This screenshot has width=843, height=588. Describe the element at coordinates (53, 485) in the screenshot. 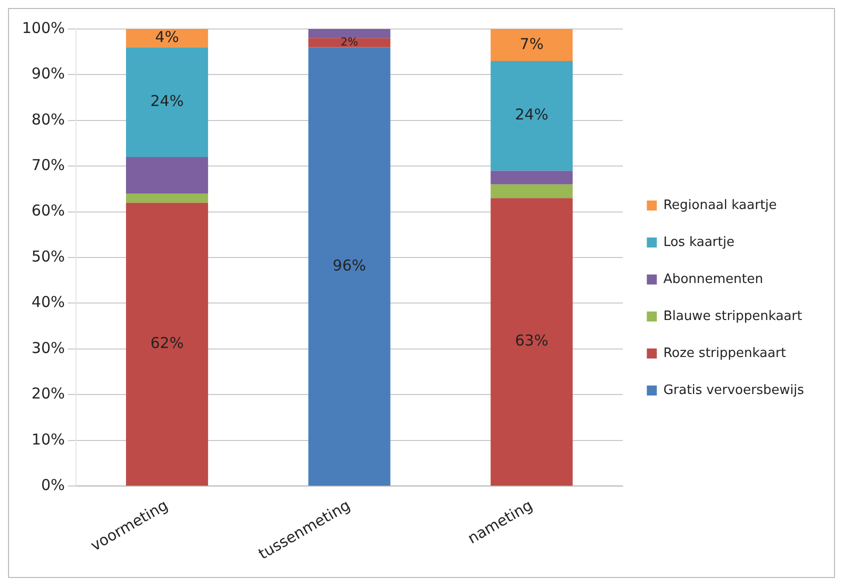

I see `y-tick-label: 0%` at that location.